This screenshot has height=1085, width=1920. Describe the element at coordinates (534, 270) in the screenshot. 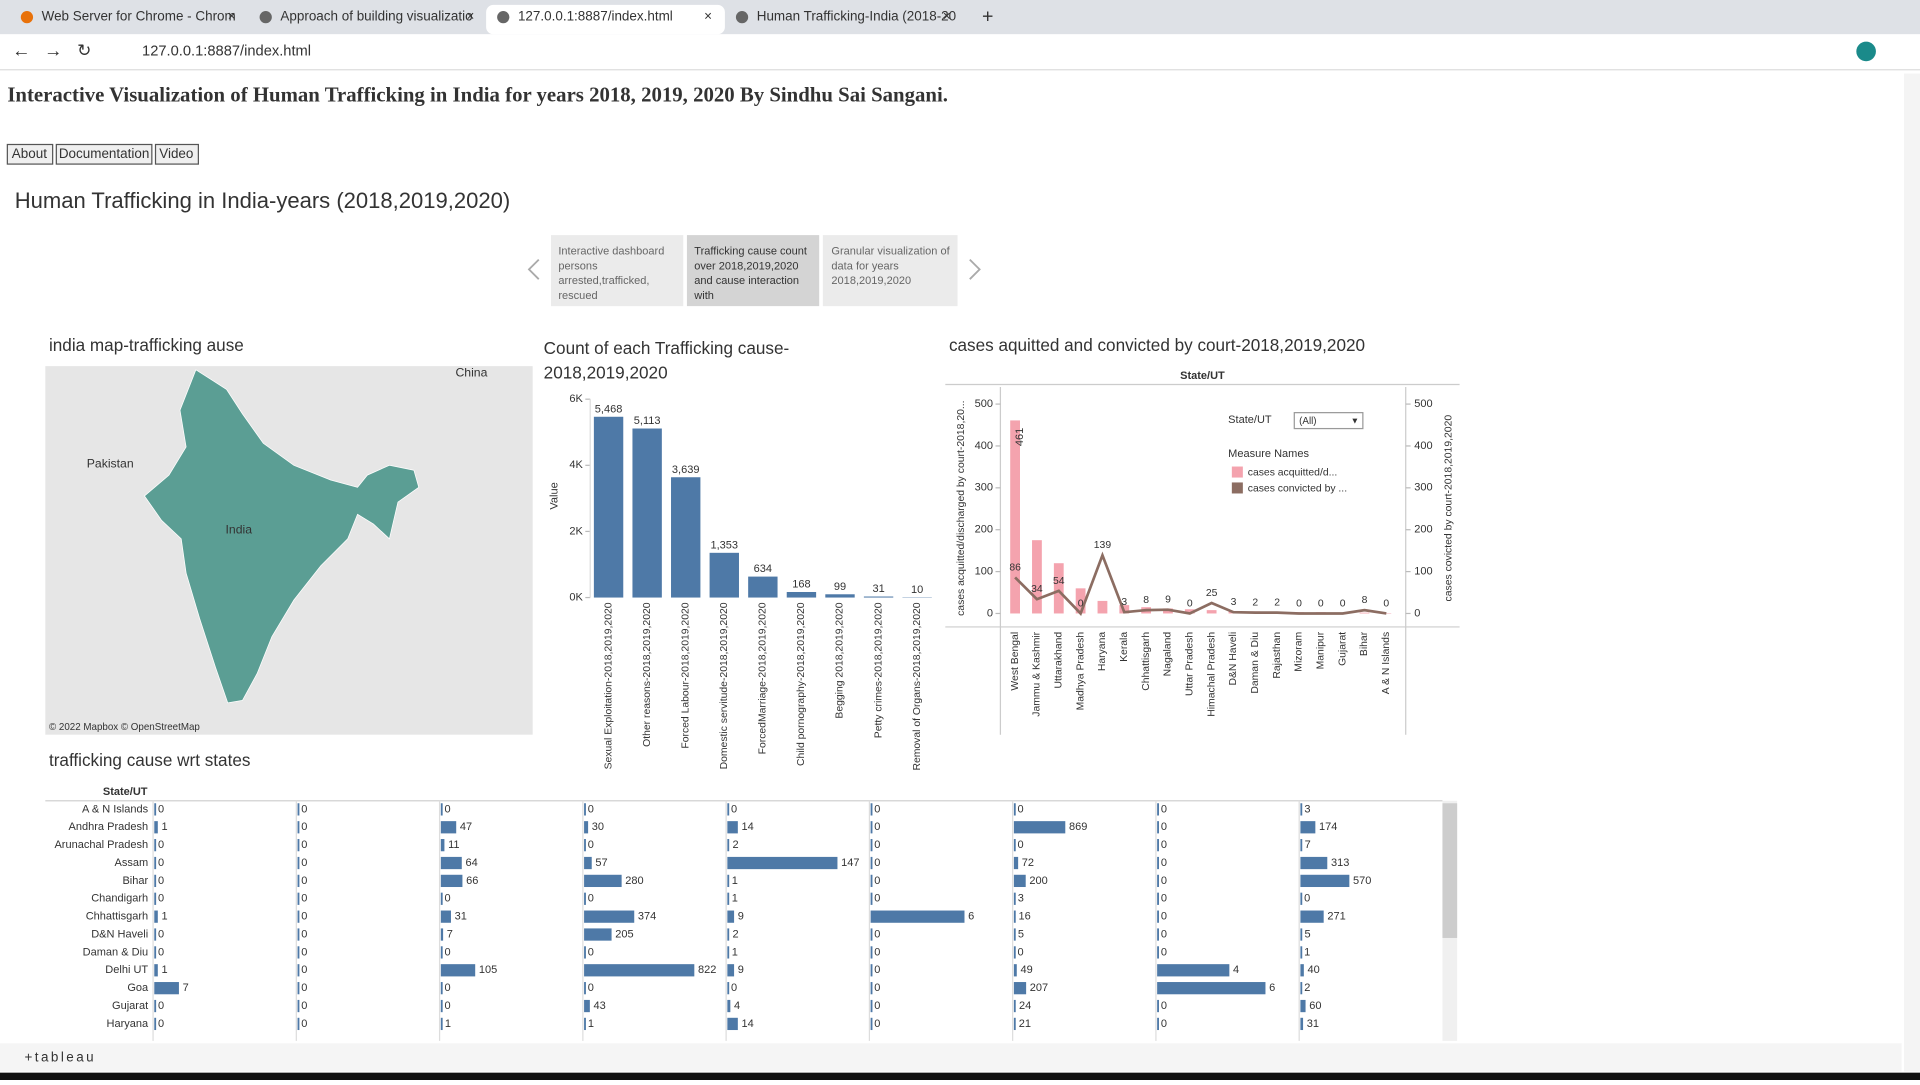

I see `carousel-prev` at that location.